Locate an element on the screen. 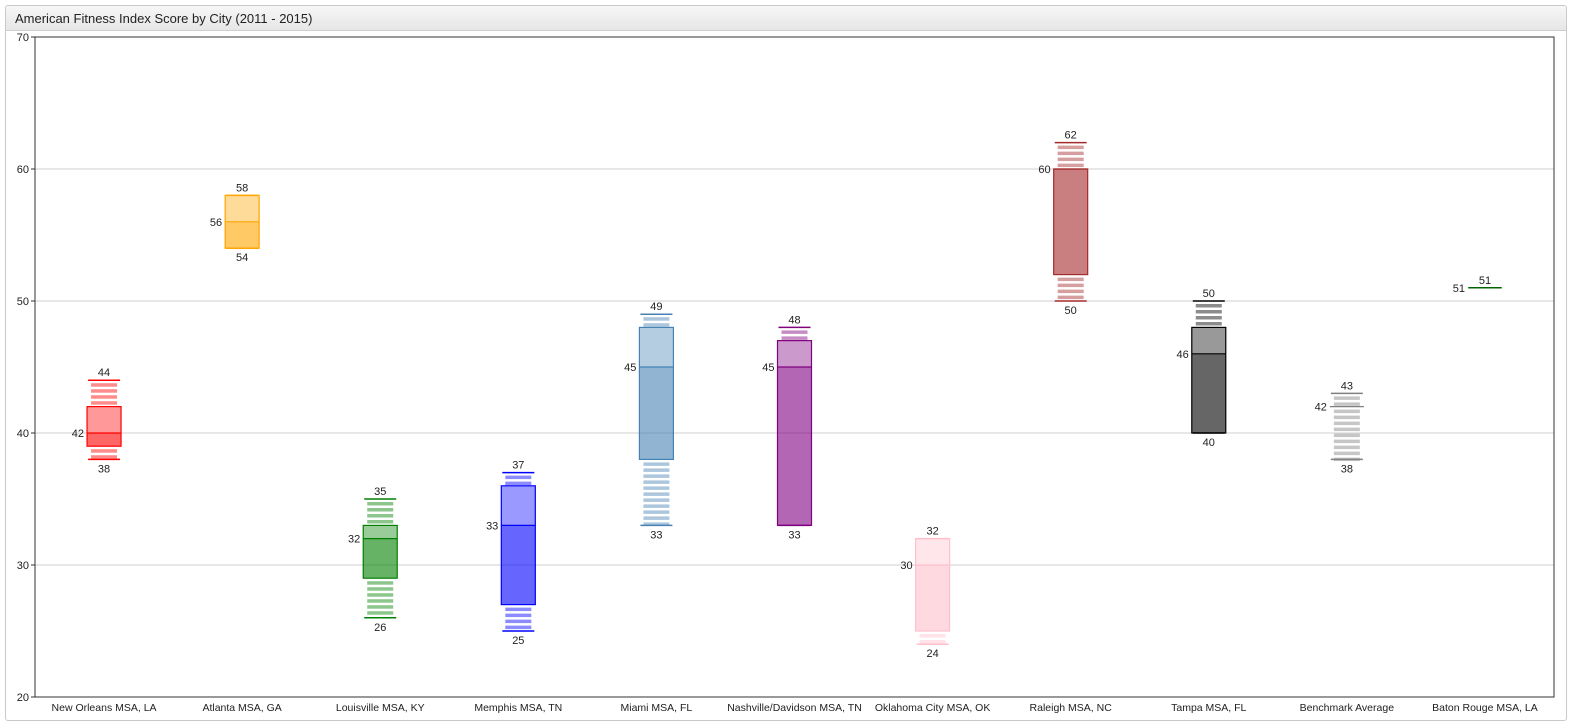 The height and width of the screenshot is (724, 1570). x-tick-label: Oklahoma City MSA, OK is located at coordinates (933, 708).